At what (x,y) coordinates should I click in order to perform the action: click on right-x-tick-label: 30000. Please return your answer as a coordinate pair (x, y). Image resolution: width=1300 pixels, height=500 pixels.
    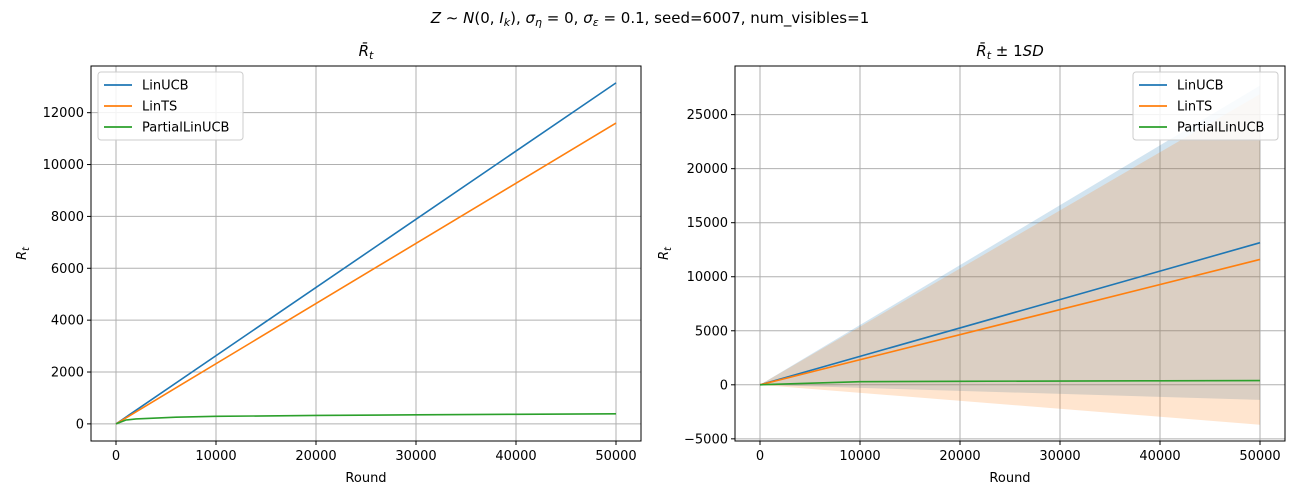
    Looking at the image, I should click on (1059, 456).